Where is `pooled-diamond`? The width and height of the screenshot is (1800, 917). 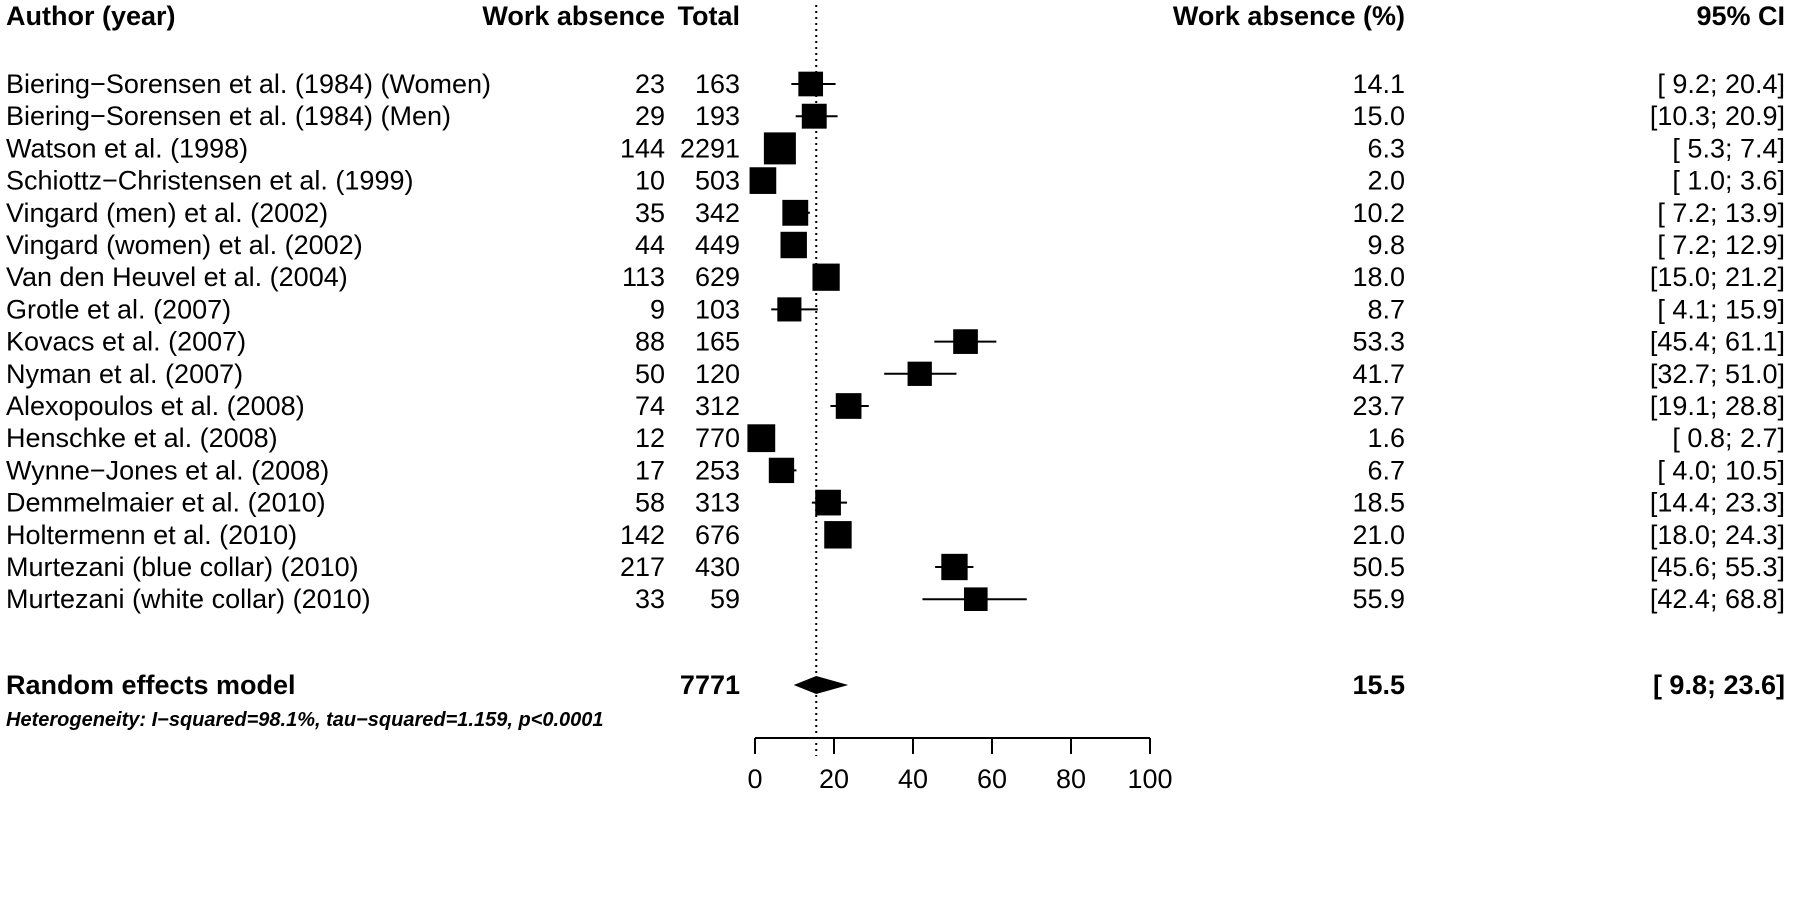 pooled-diamond is located at coordinates (821, 685).